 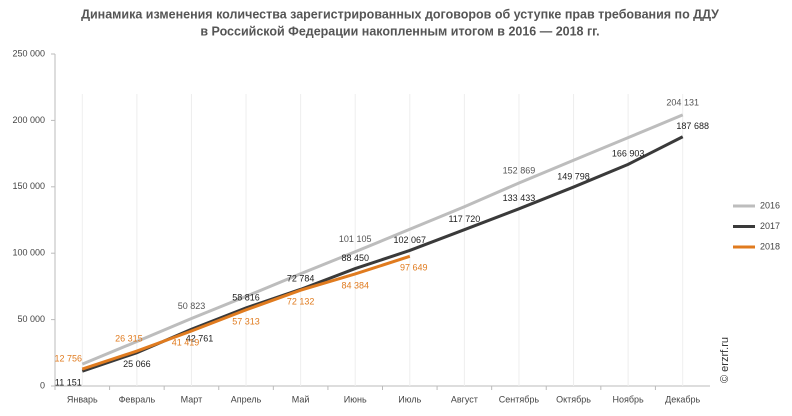 I want to click on data-label: 149 798, so click(x=573, y=176).